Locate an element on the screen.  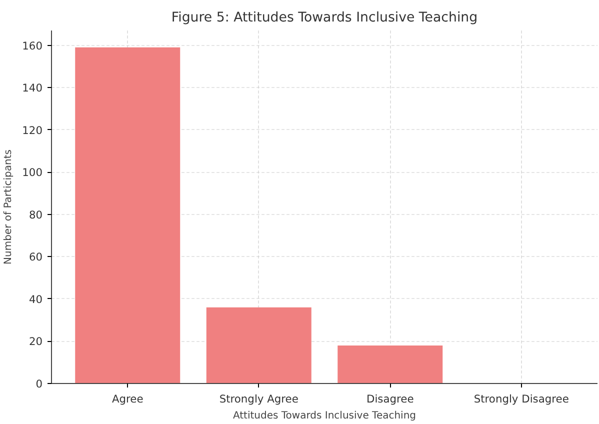
x-axis-title: Attitudes Towards Inclusive Teaching is located at coordinates (324, 416).